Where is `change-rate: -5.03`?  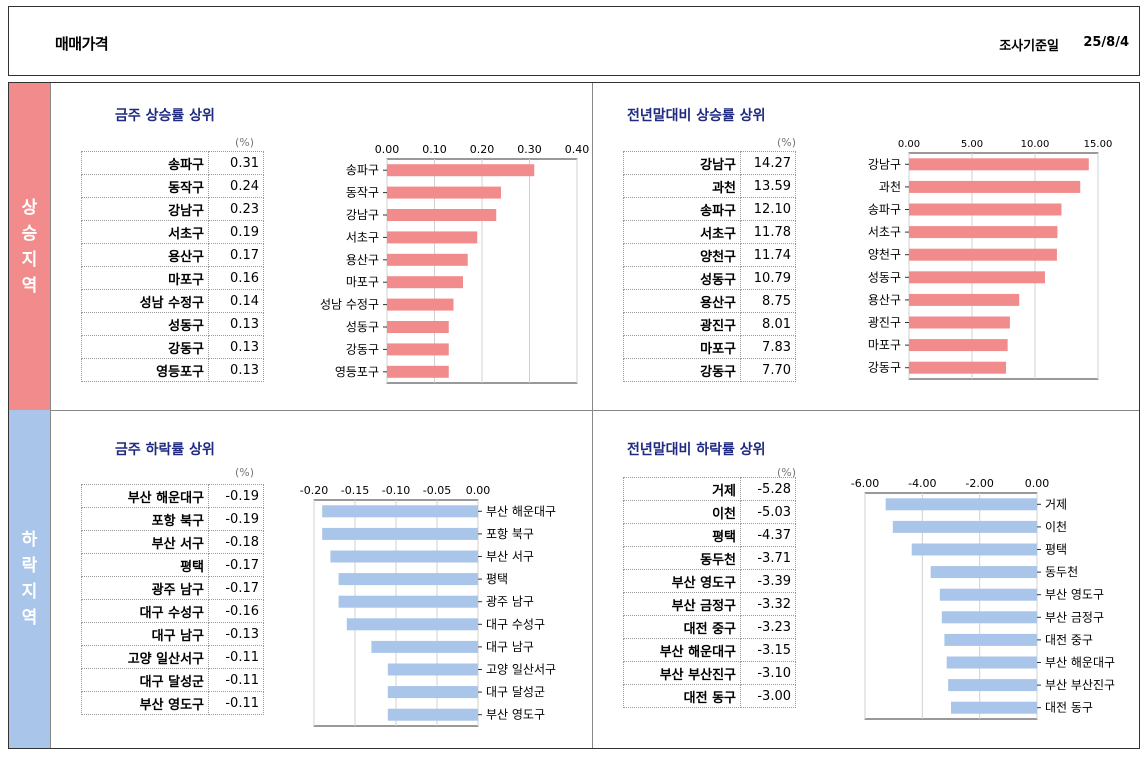
change-rate: -5.03 is located at coordinates (768, 512).